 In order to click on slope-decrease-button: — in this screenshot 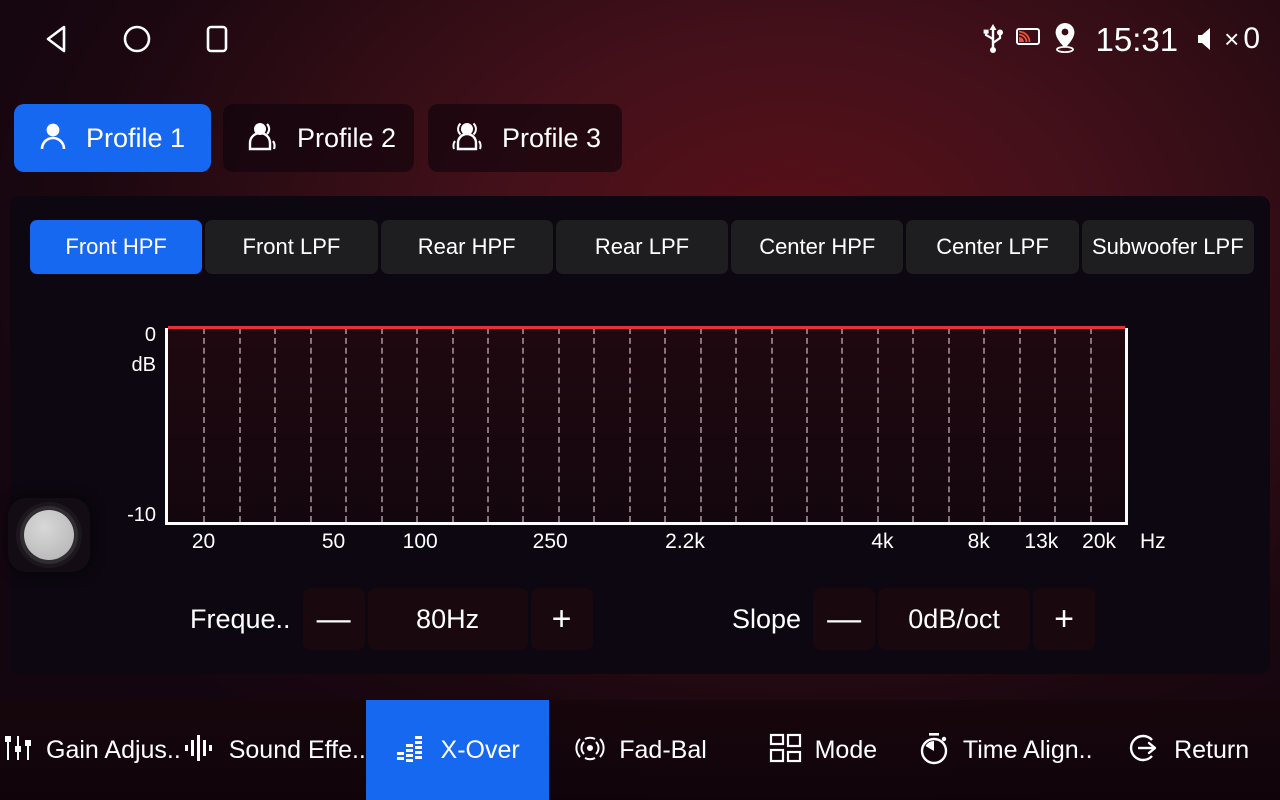, I will do `click(844, 619)`.